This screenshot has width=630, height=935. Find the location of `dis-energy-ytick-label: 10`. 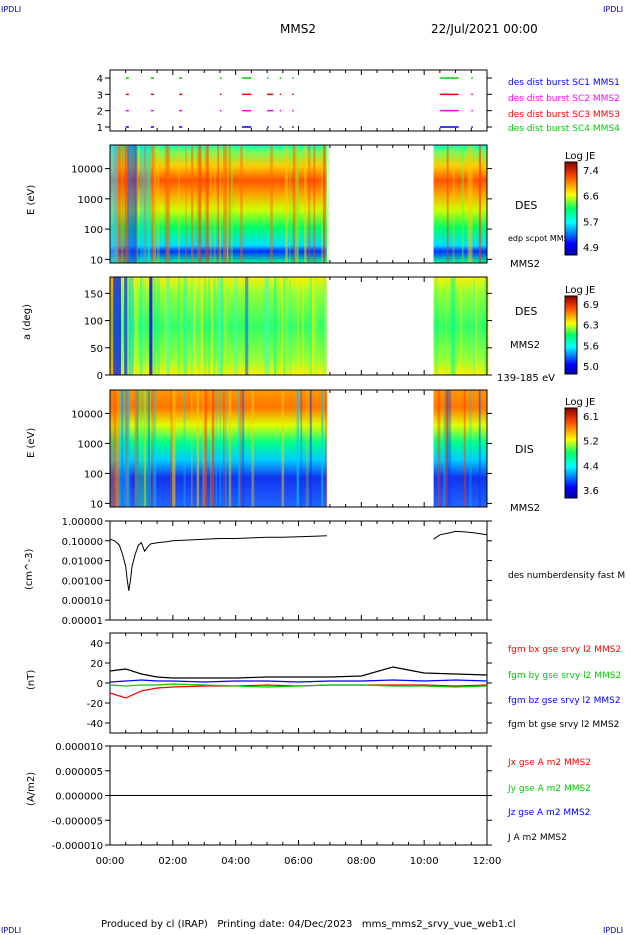

dis-energy-ytick-label: 10 is located at coordinates (96, 504).